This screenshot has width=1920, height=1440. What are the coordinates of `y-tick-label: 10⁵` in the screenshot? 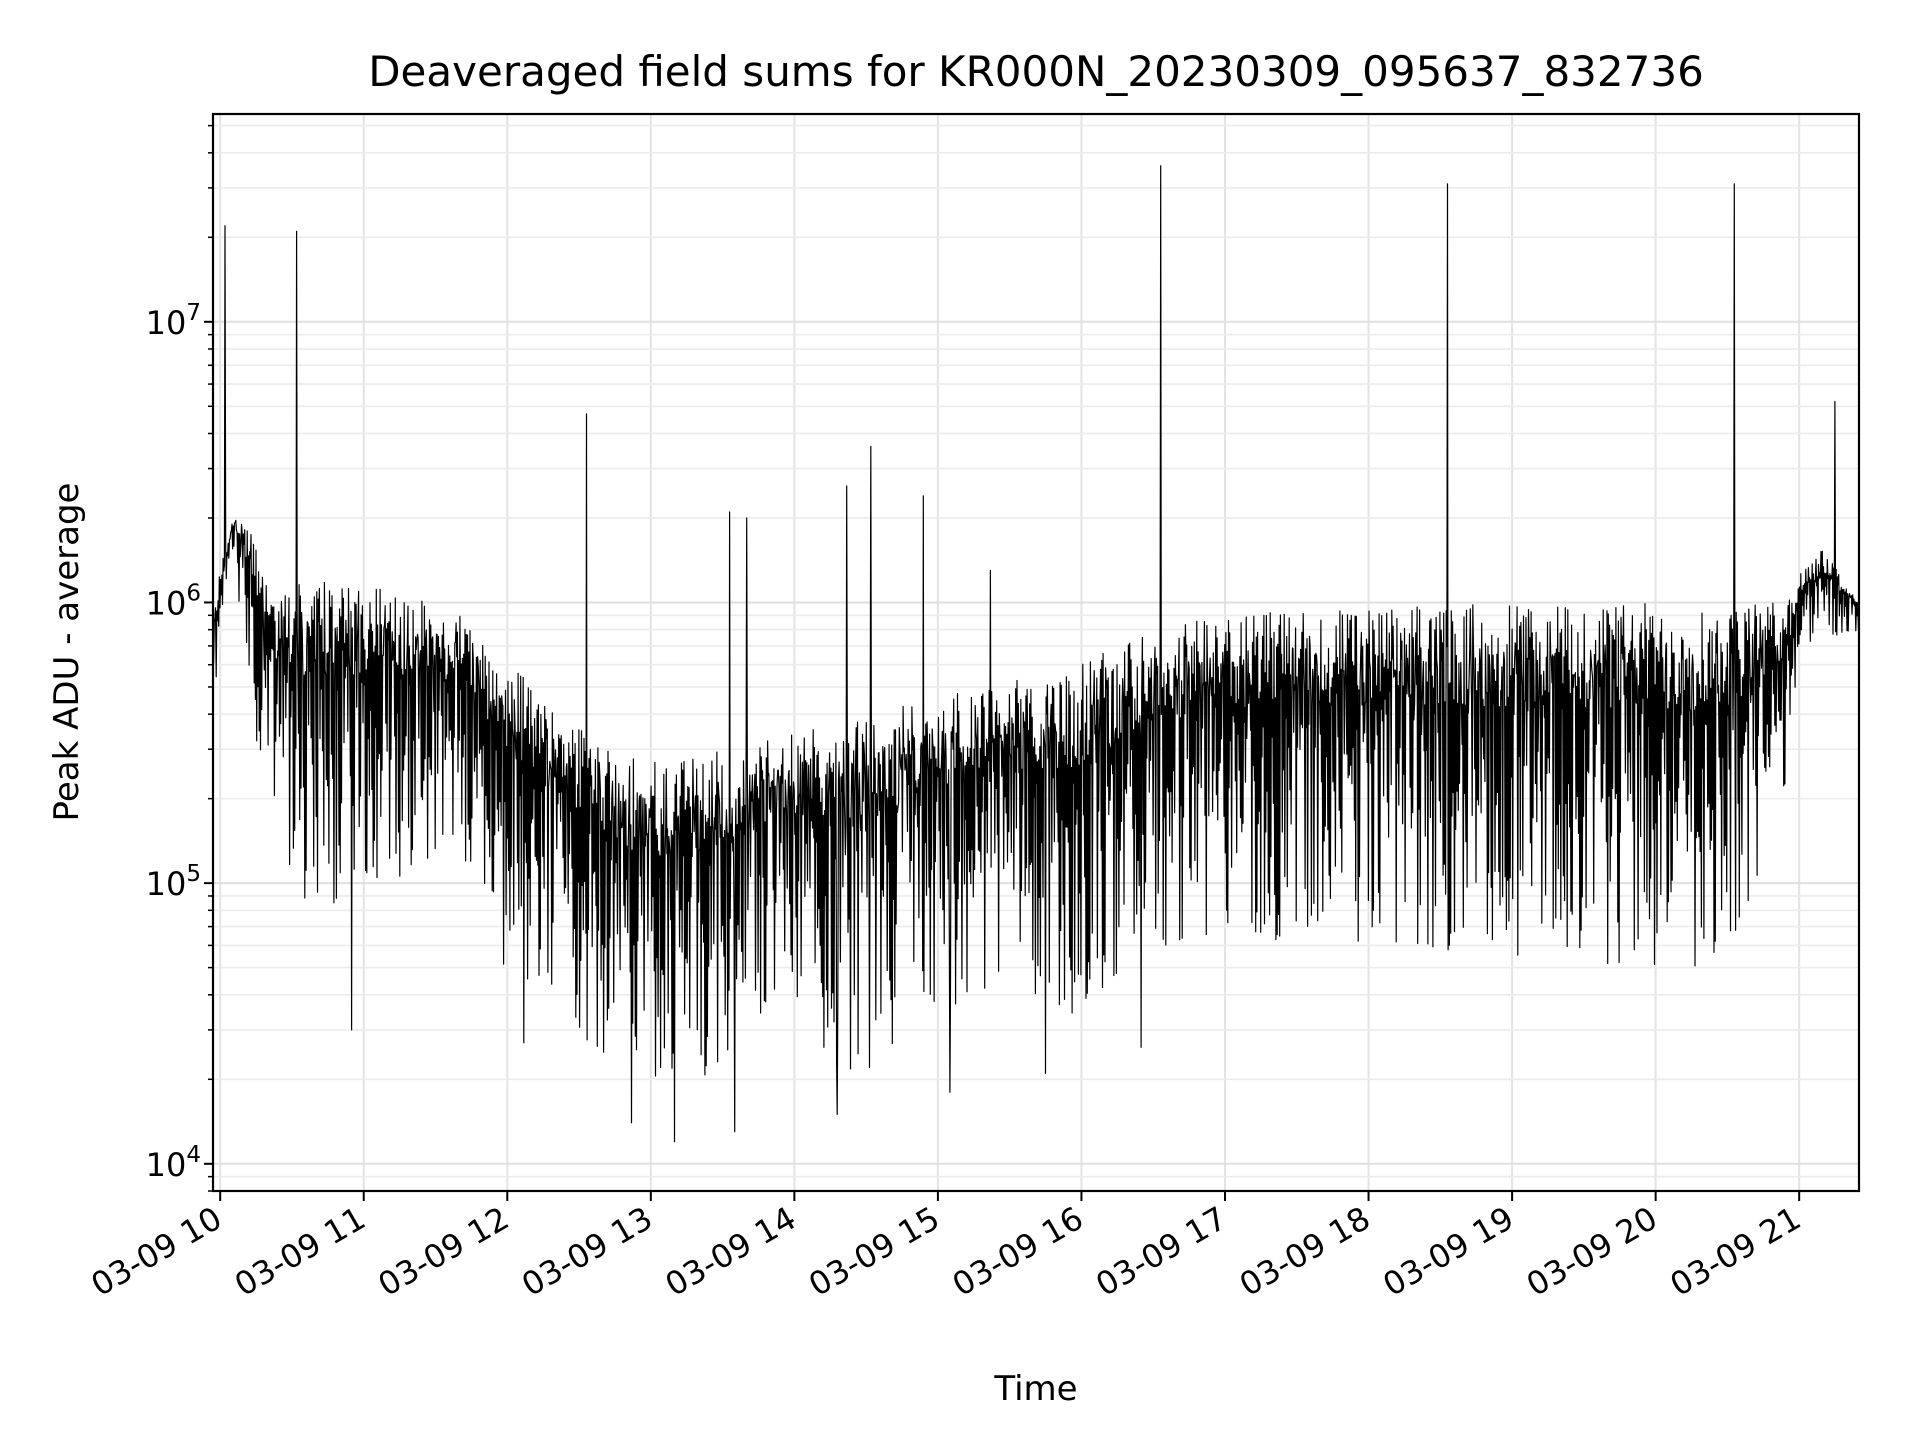 It's located at (173, 882).